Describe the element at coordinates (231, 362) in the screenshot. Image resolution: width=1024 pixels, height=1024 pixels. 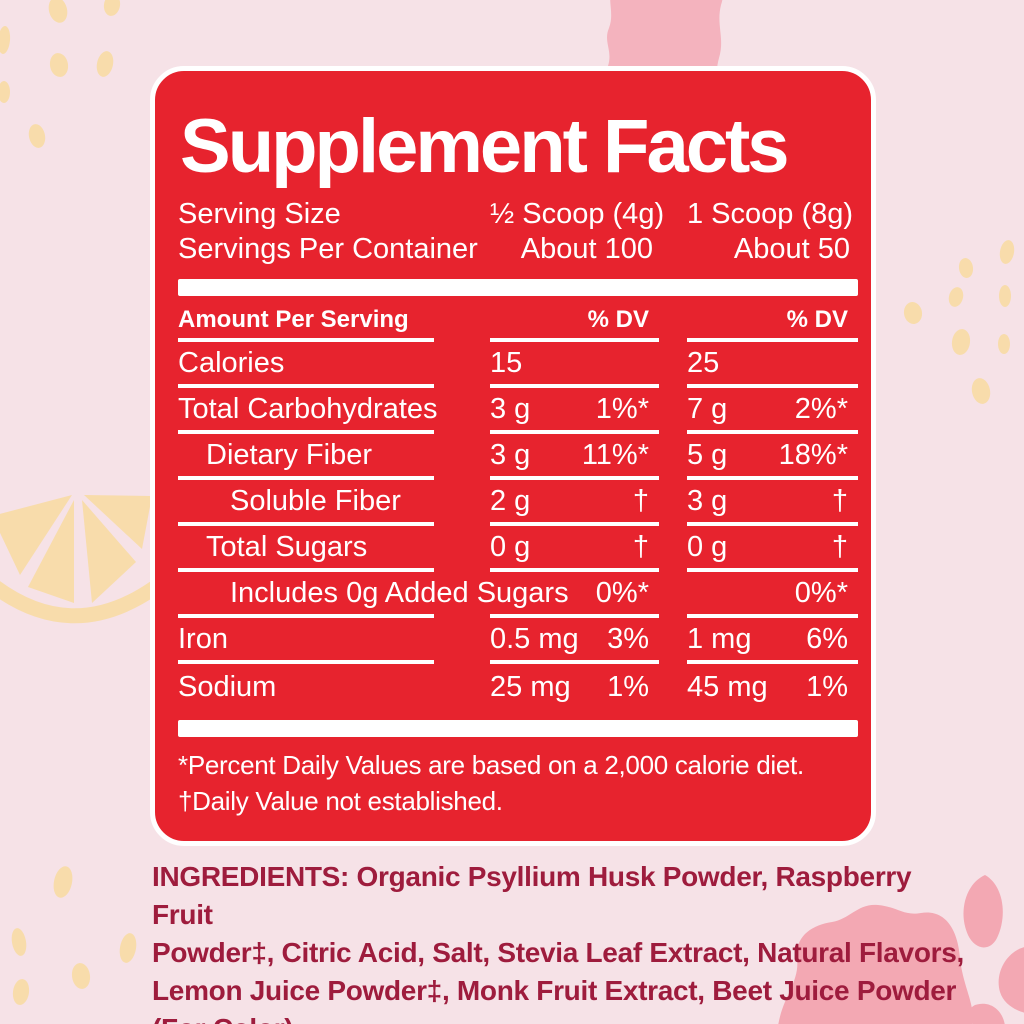
I see `nutrient-label: Calories` at that location.